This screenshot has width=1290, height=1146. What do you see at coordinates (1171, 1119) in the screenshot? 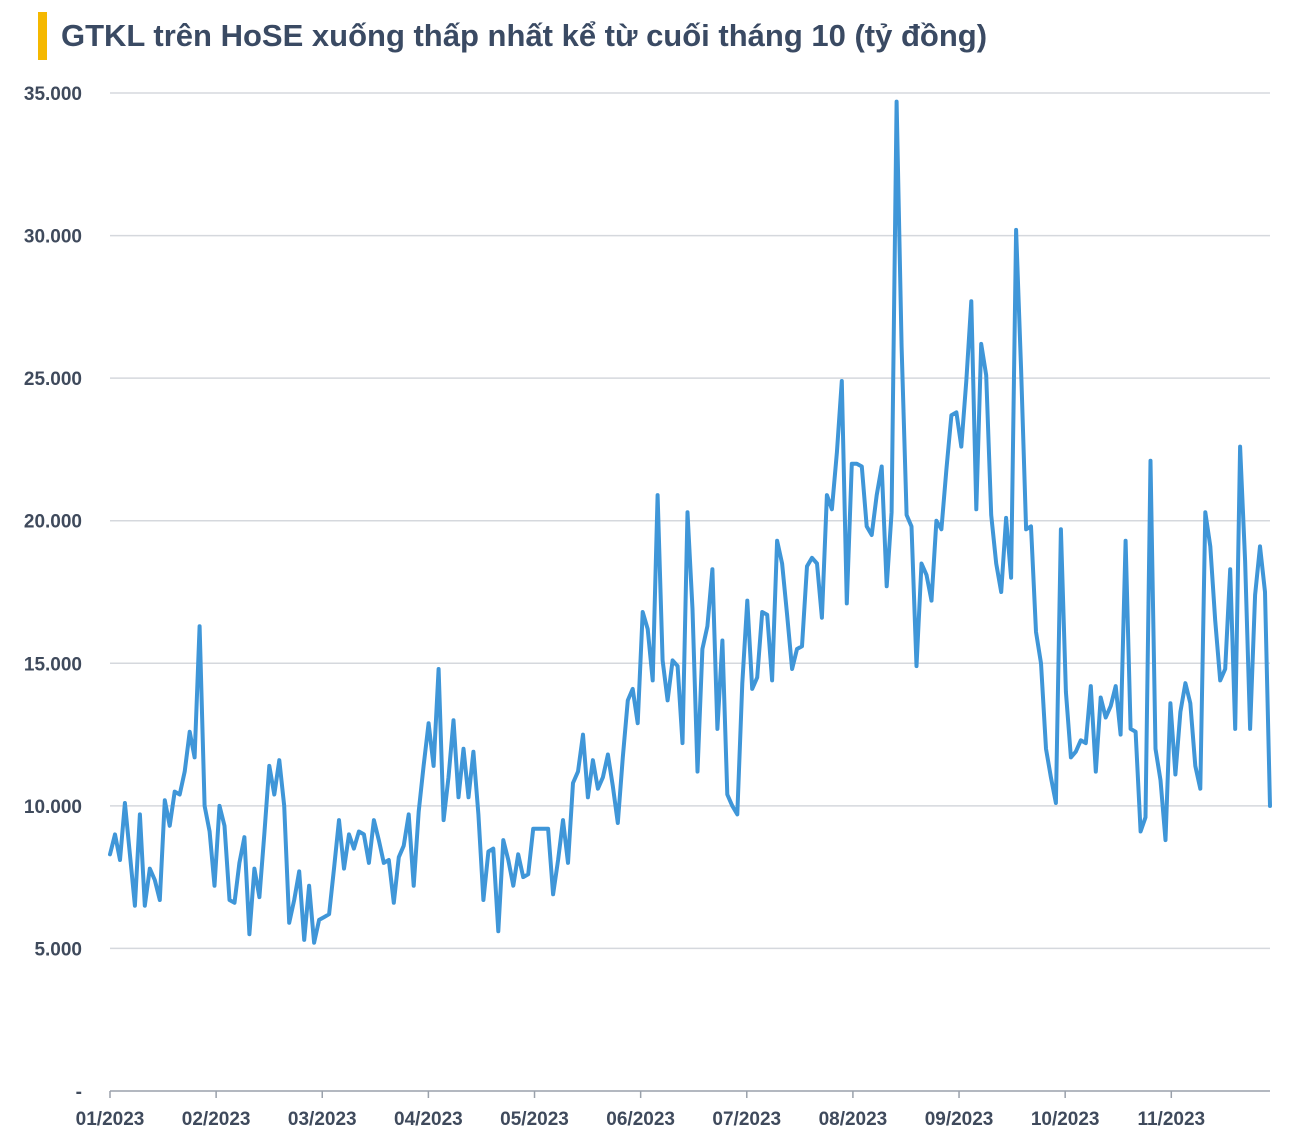
I see `x-tick-label: 11/2023` at bounding box center [1171, 1119].